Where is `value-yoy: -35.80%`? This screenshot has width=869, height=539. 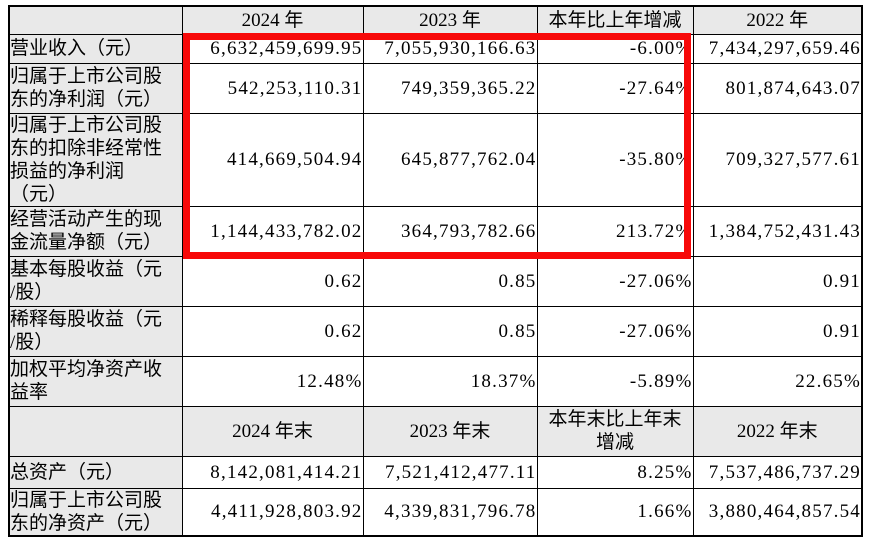 value-yoy: -35.80% is located at coordinates (615, 159).